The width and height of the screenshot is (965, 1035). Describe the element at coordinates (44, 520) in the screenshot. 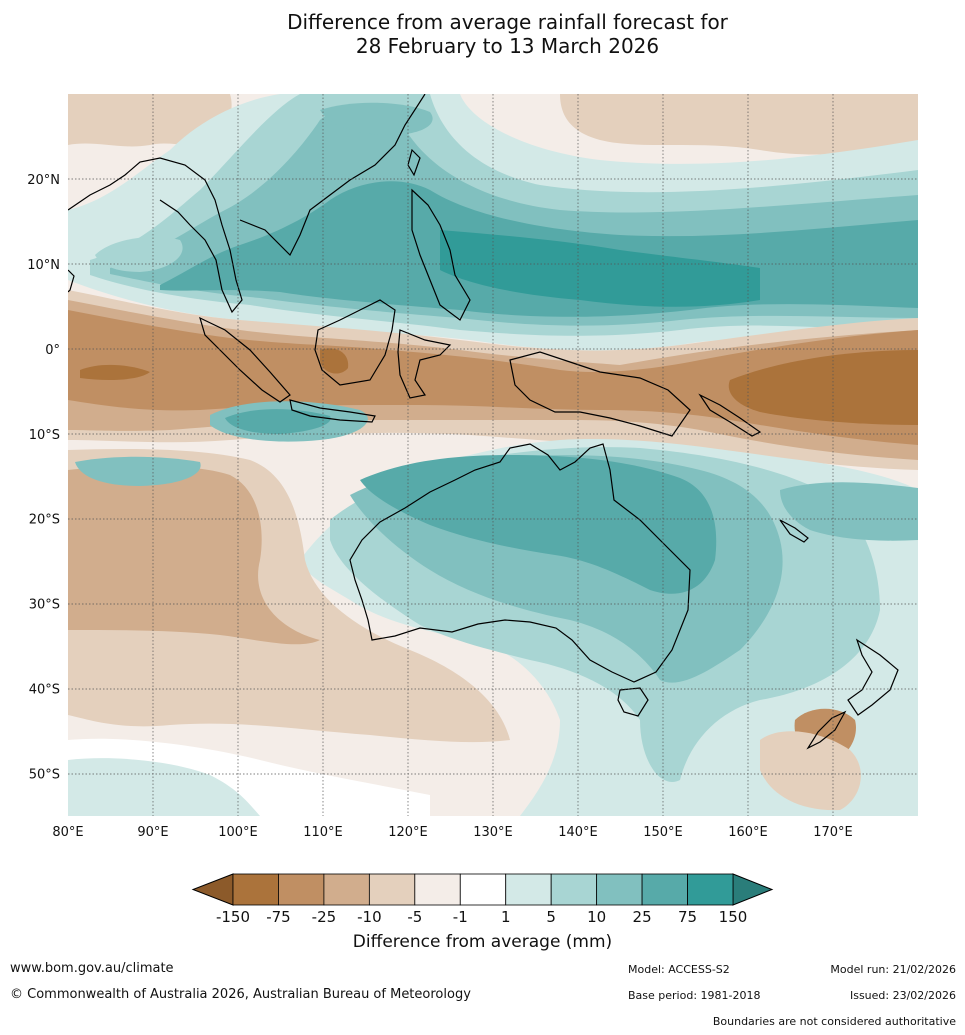

I see `lat-tick-label: 20°S` at that location.